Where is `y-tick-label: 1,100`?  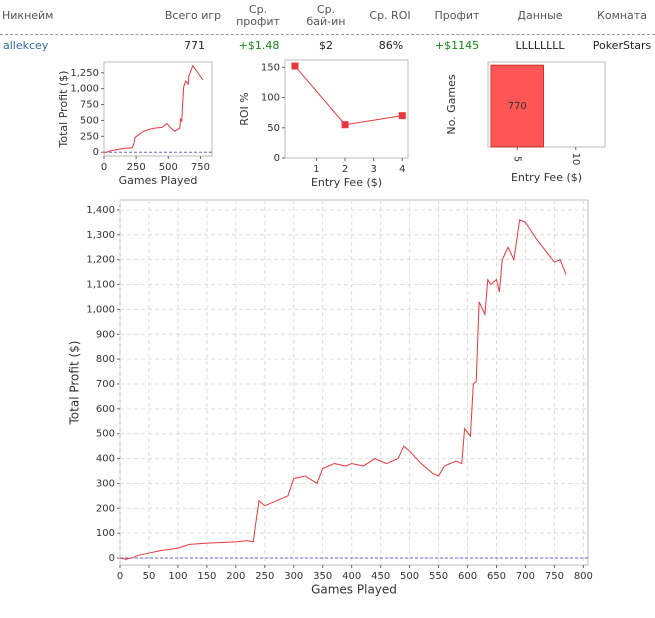
y-tick-label: 1,100 is located at coordinates (100, 285).